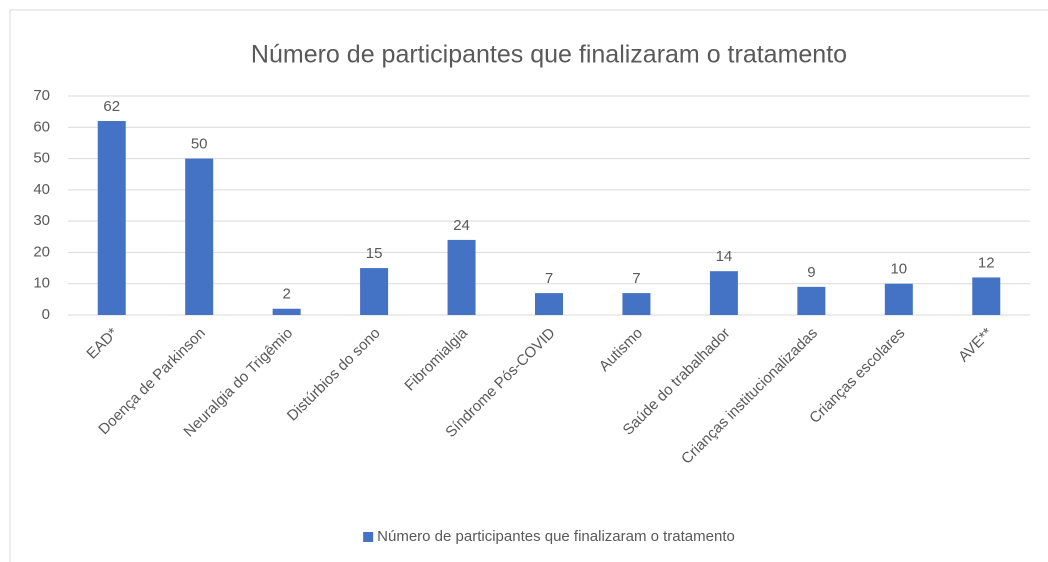  I want to click on data-label: 9, so click(811, 272).